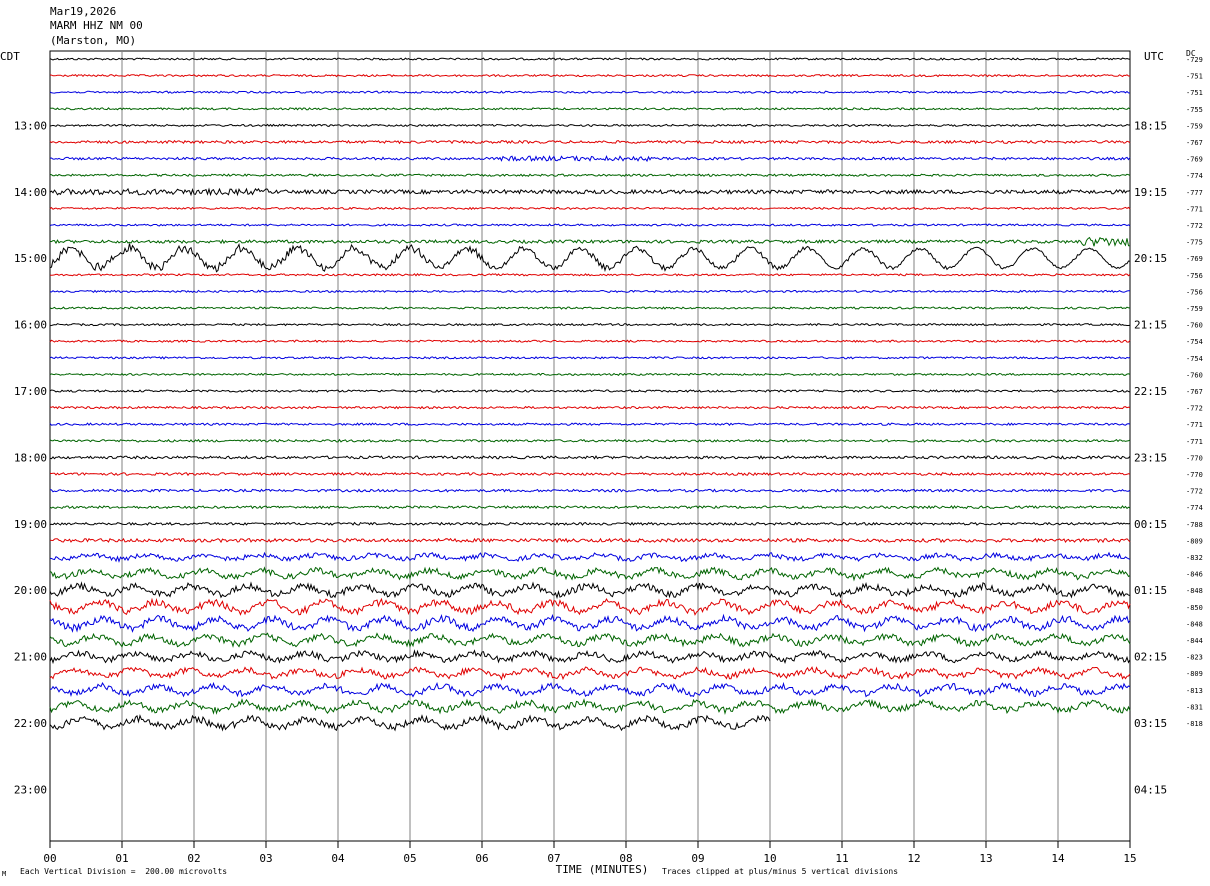 The image size is (1210, 886). What do you see at coordinates (1194, 243) in the screenshot?
I see `dc-offset-label: -775` at bounding box center [1194, 243].